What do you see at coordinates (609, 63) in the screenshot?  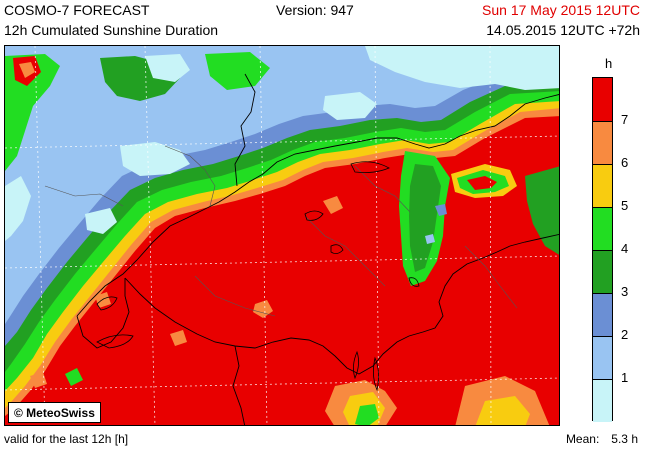 I see `legend-unit: h` at bounding box center [609, 63].